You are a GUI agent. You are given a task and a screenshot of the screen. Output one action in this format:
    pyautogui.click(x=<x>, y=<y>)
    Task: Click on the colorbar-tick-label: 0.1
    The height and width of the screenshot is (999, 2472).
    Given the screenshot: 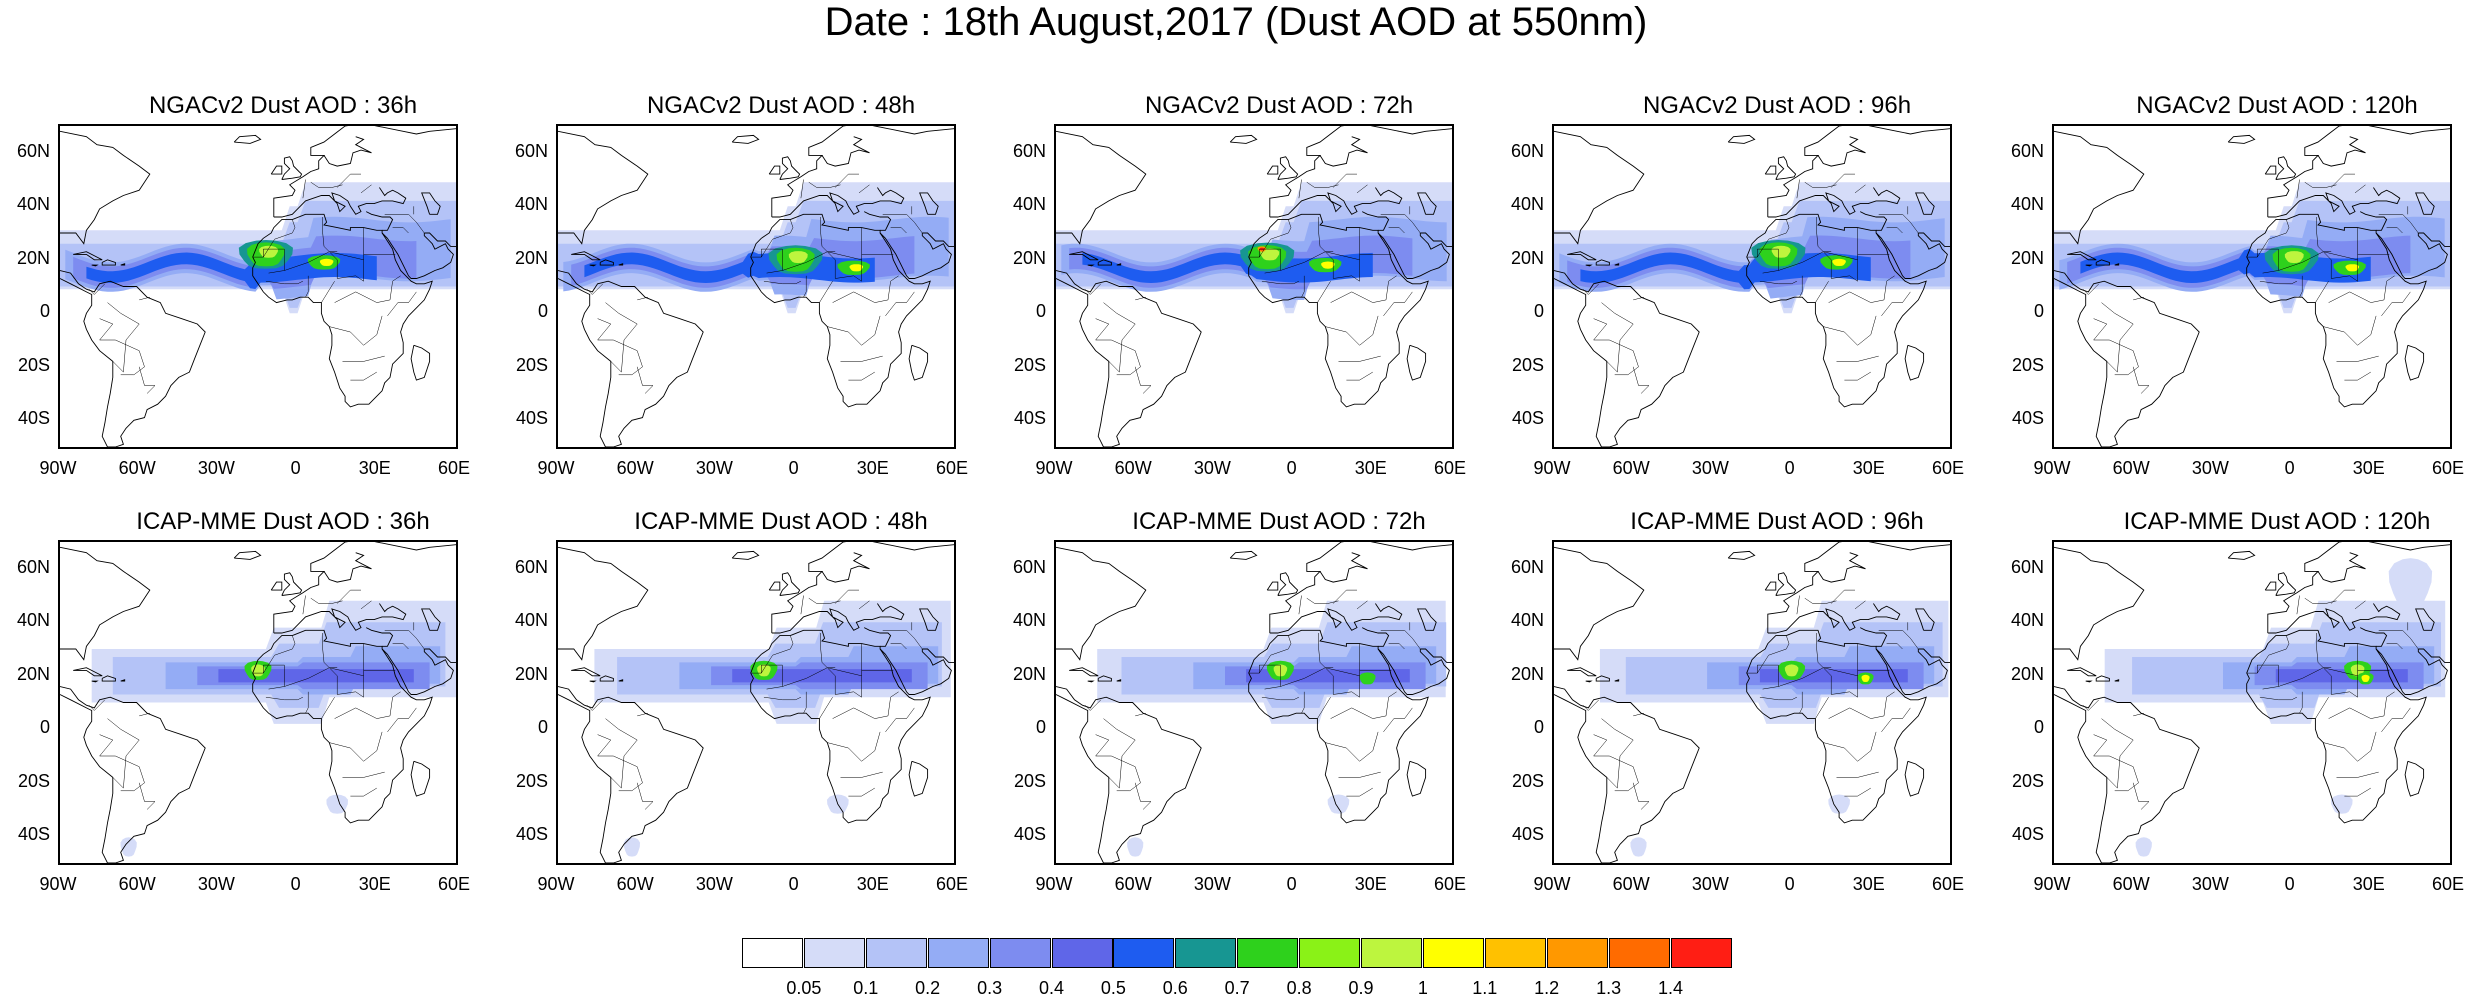 What is the action you would take?
    pyautogui.click(x=866, y=988)
    